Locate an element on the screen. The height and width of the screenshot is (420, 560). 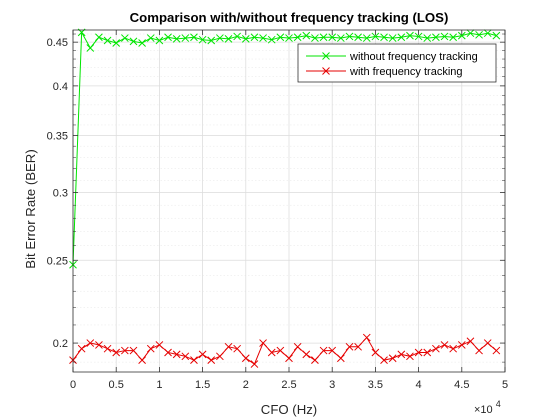
x-tick-label: 2 is located at coordinates (246, 385).